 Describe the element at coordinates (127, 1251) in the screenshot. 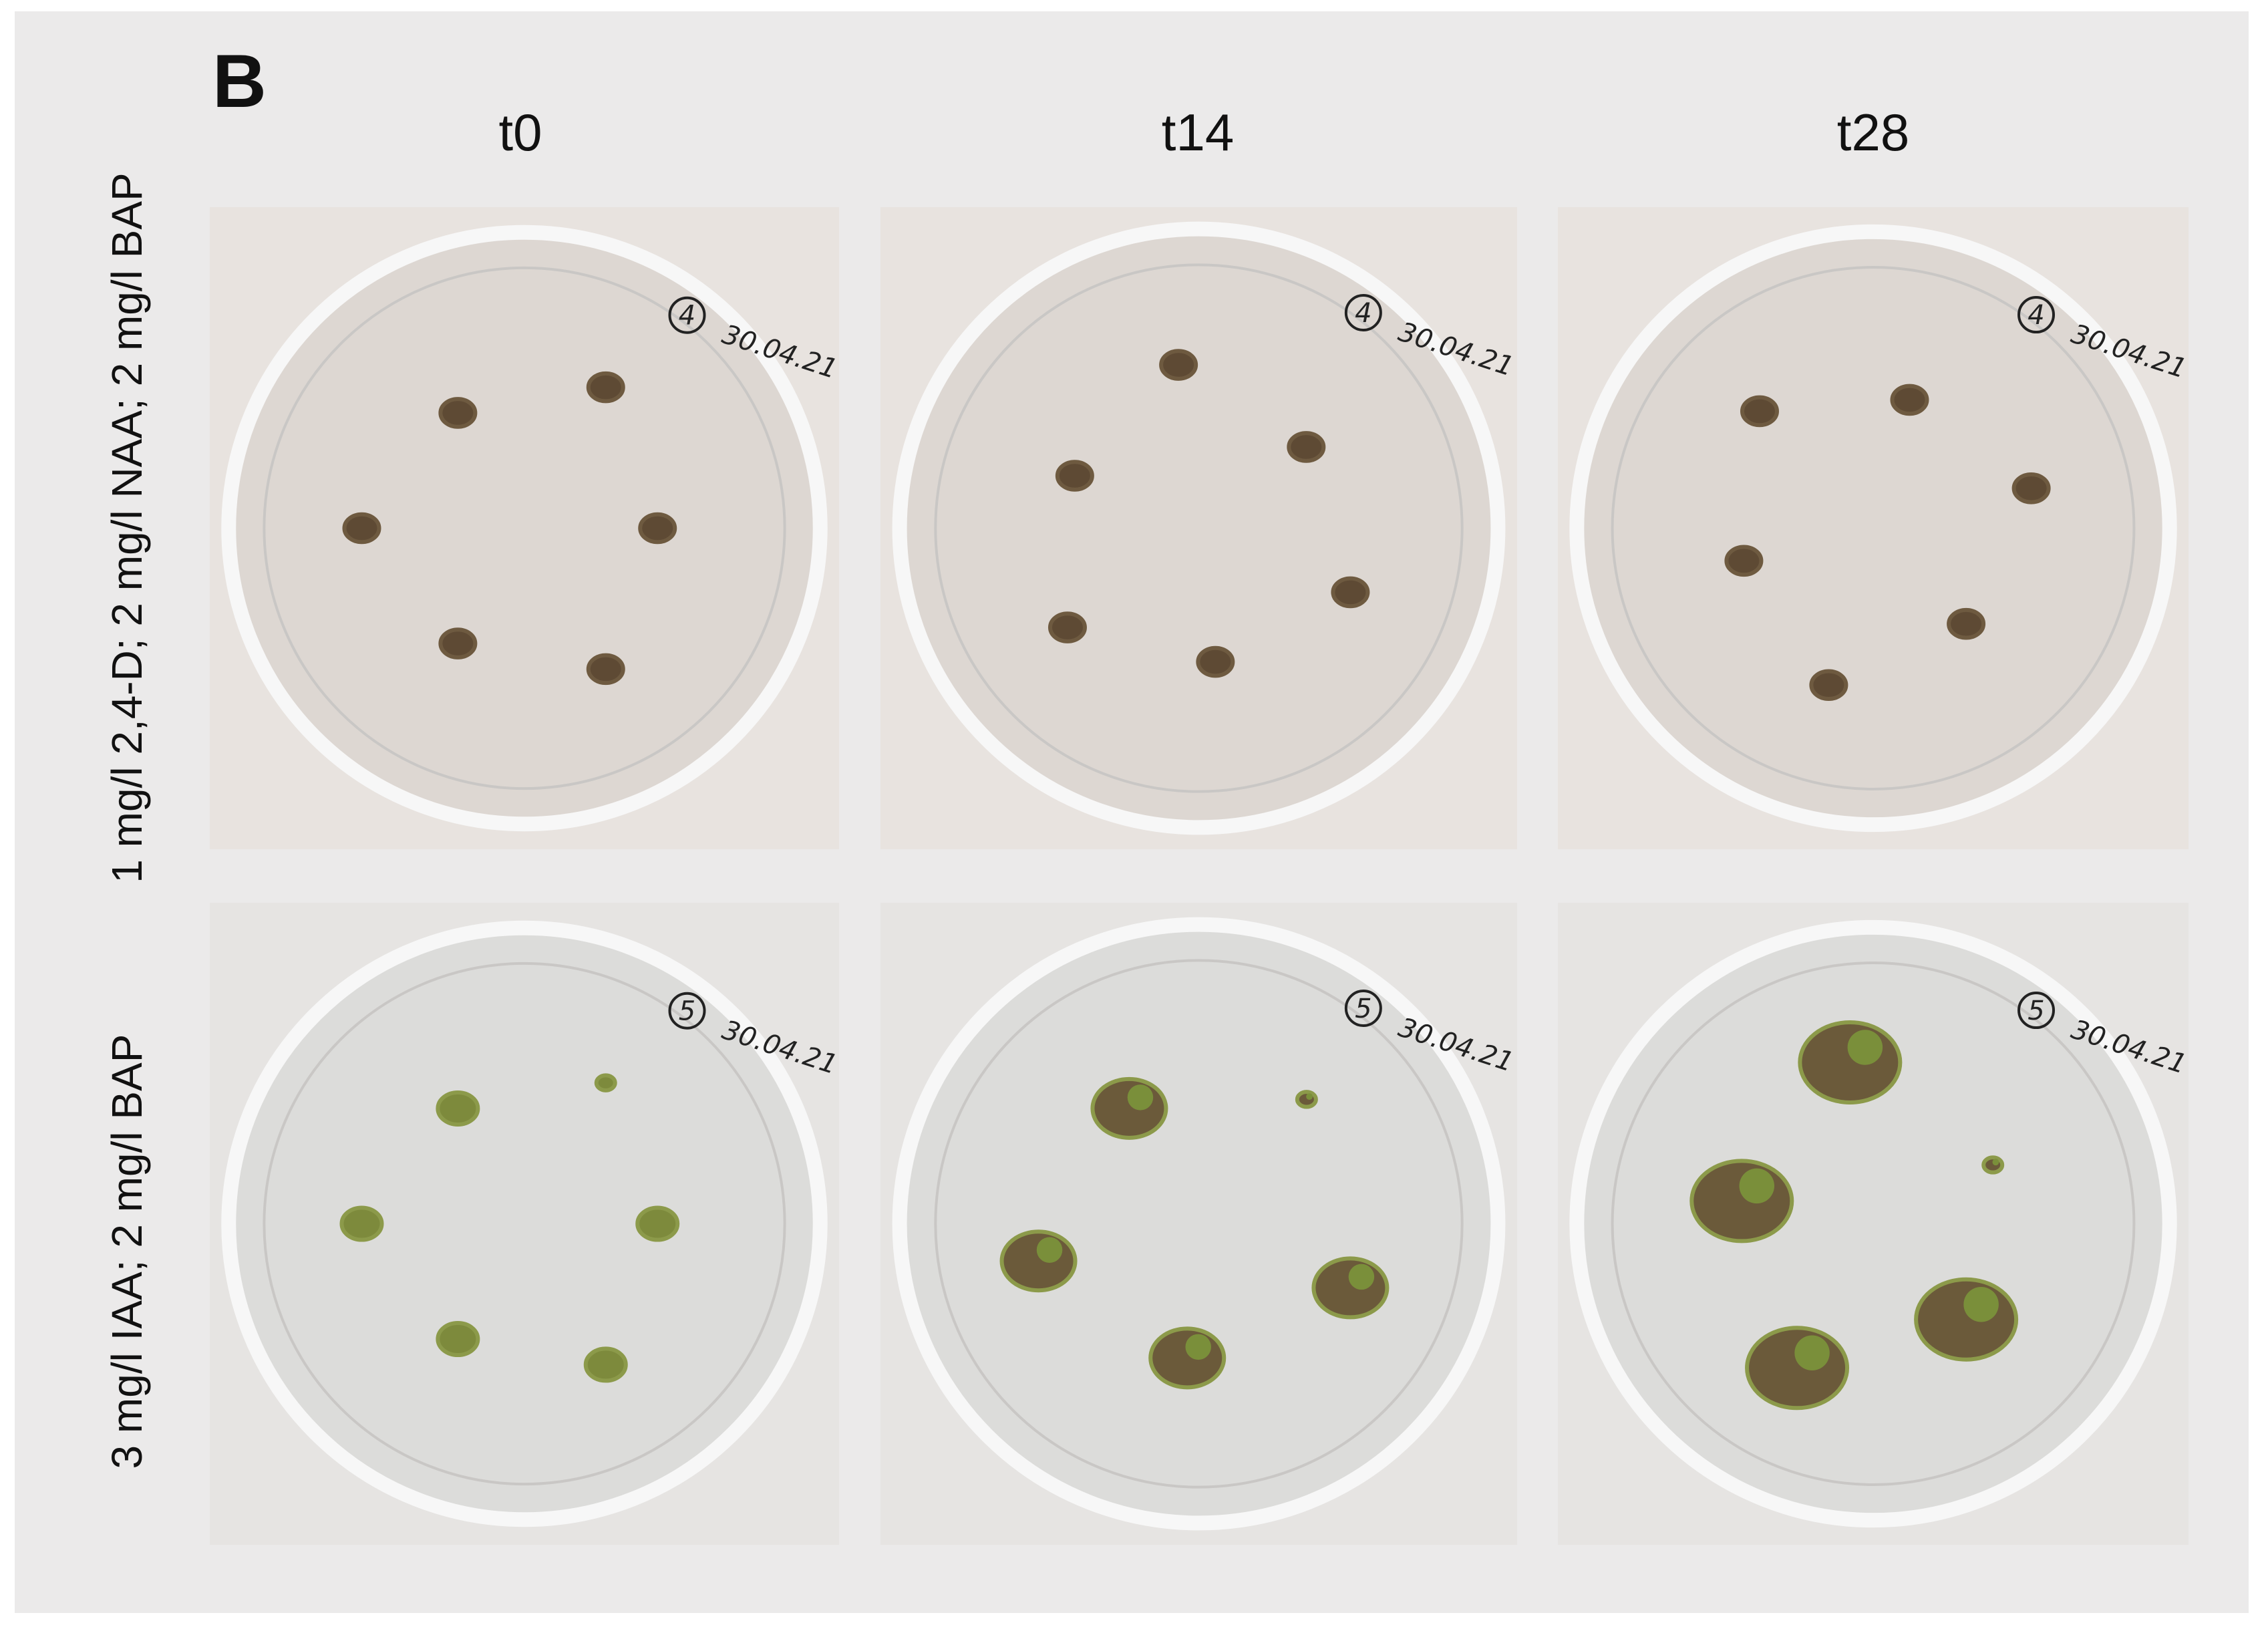

I see `row-label: 3 mg/l IAA; 2 mg/l BAP` at that location.